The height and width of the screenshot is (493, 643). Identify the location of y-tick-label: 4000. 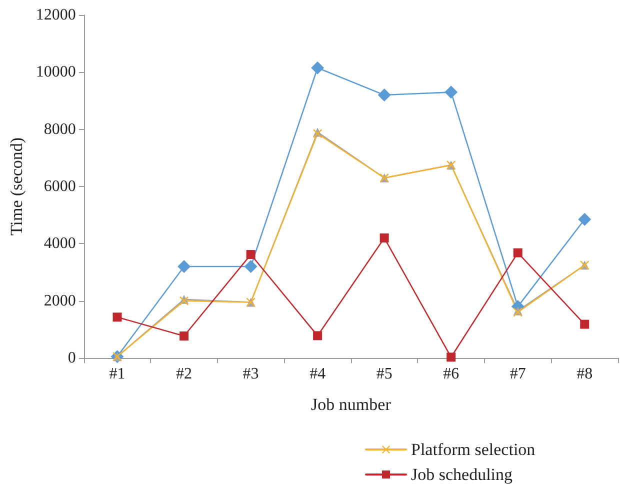
(60, 243).